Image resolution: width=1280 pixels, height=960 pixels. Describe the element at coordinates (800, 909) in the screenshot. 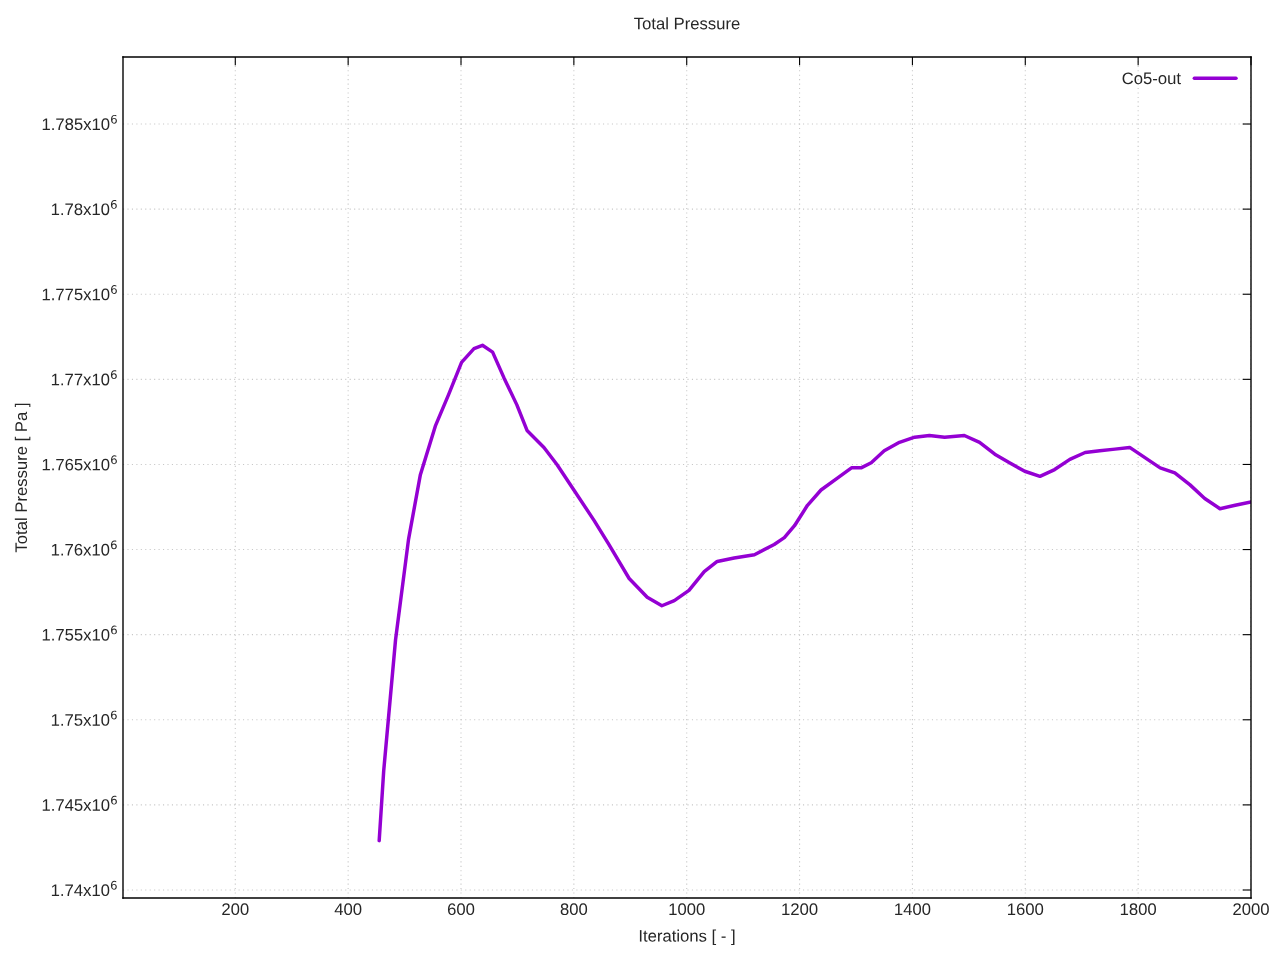

I see `x-tick-label: 1200` at that location.